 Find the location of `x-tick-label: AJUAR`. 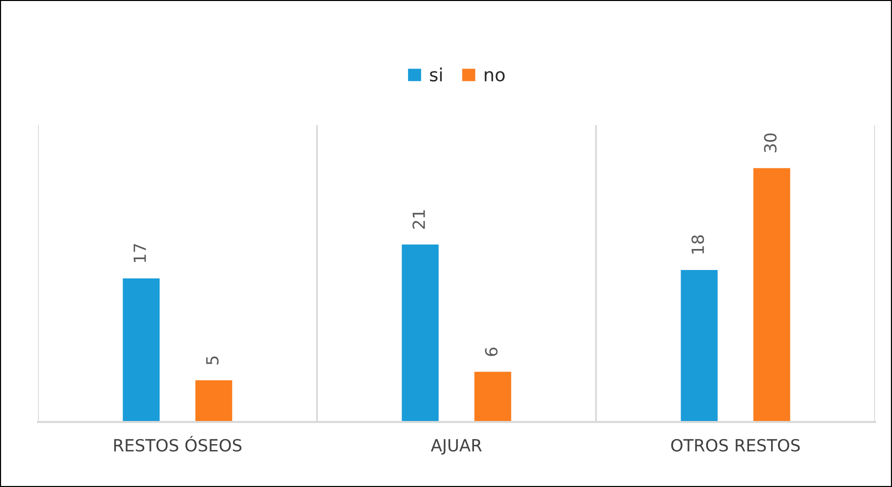

x-tick-label: AJUAR is located at coordinates (456, 447).